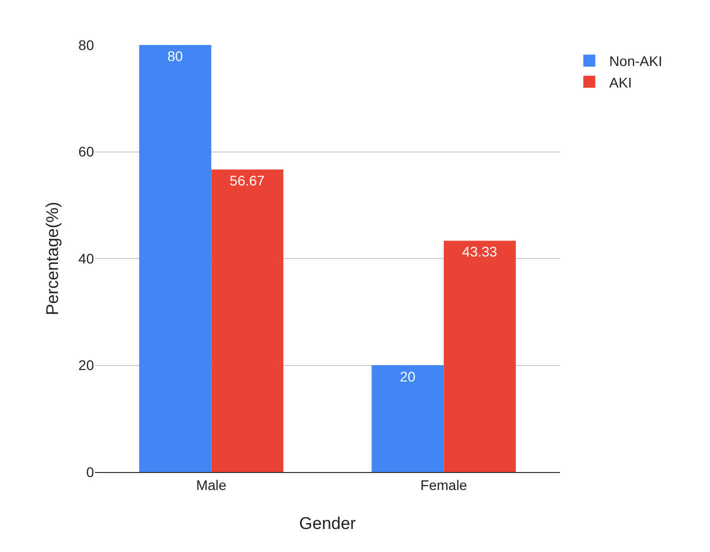 The width and height of the screenshot is (710, 552). I want to click on data-label: 20, so click(408, 376).